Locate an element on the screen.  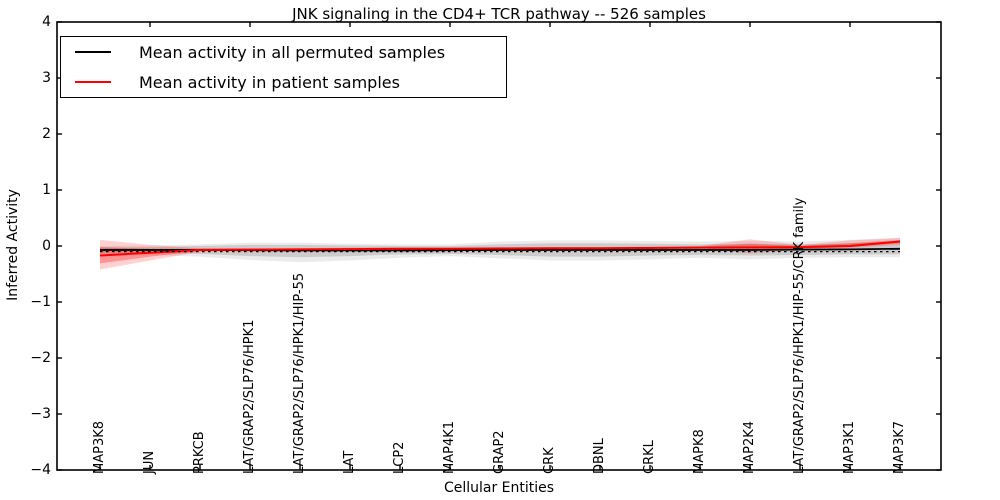
x-category-label: PRKCB is located at coordinates (199, 452).